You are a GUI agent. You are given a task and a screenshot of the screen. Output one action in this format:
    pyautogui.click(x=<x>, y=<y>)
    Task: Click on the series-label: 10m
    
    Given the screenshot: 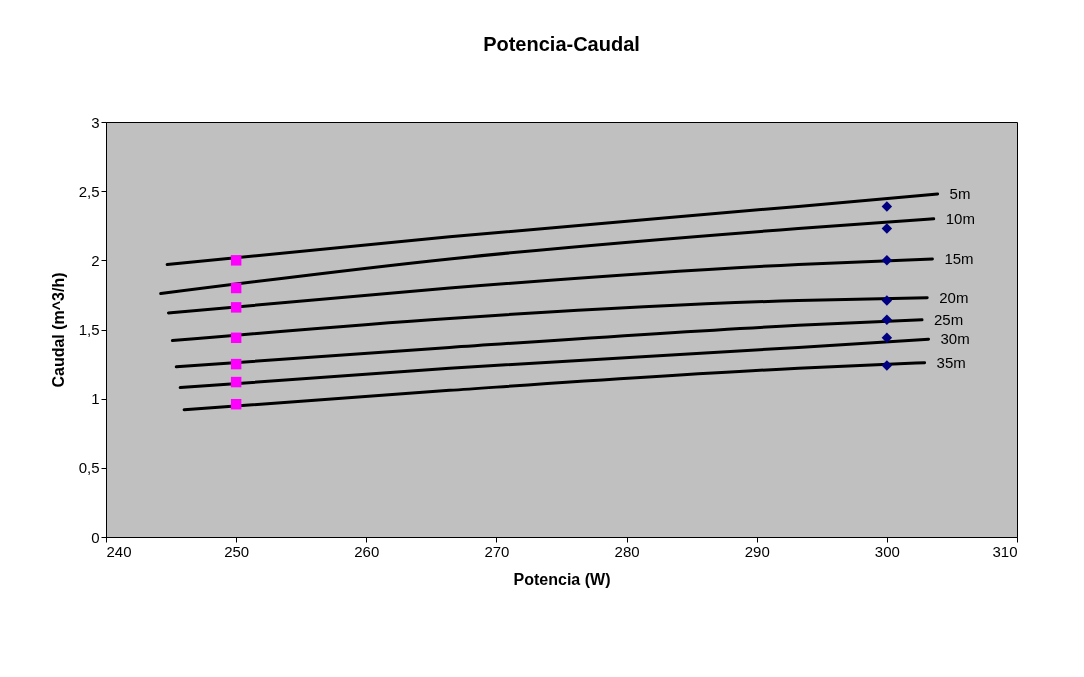 What is the action you would take?
    pyautogui.click(x=960, y=218)
    